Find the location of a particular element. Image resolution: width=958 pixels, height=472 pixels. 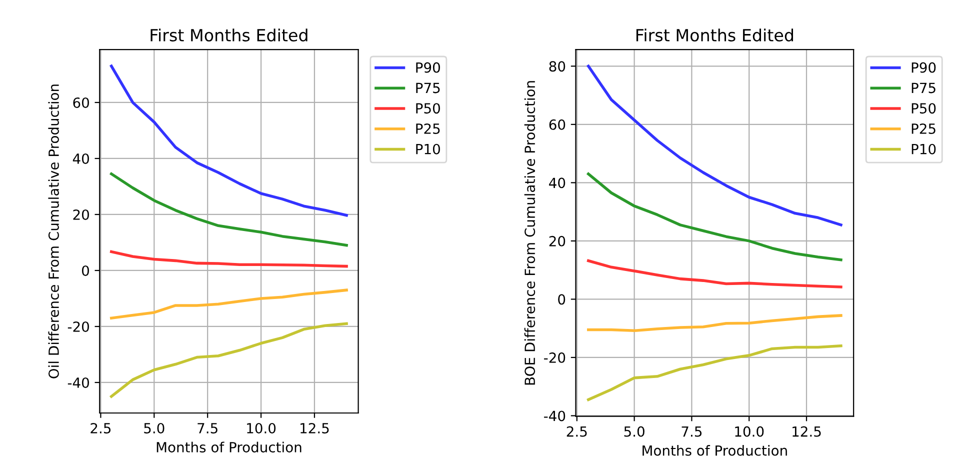

y-axis-title: Oil Difference From Cumulative Production is located at coordinates (53, 231).